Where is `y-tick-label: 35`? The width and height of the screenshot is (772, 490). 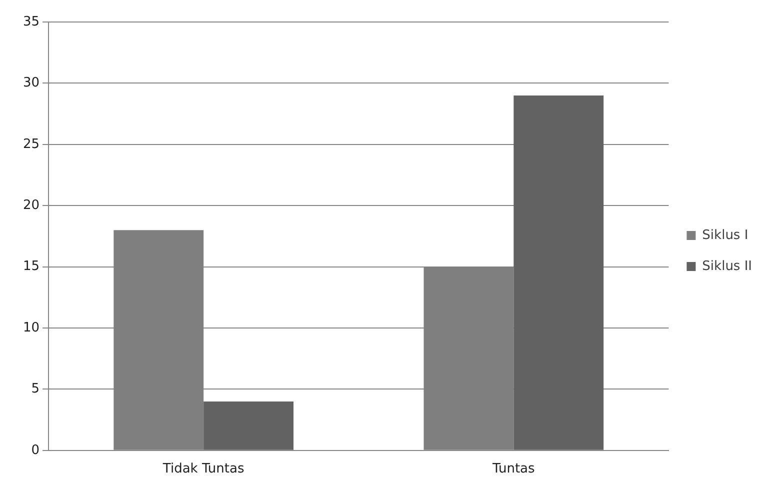
y-tick-label: 35 is located at coordinates (31, 22).